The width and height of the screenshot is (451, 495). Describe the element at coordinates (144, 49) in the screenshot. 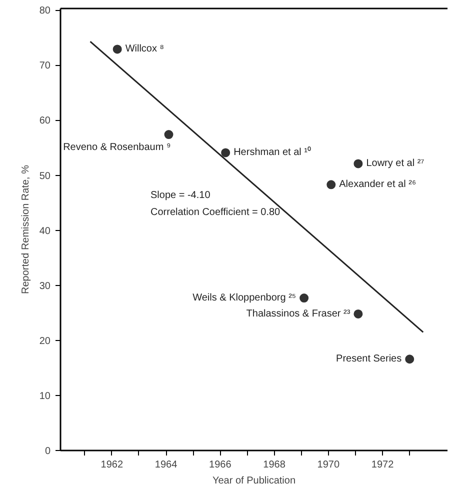

I see `annotation: Willcox ⁸` at that location.